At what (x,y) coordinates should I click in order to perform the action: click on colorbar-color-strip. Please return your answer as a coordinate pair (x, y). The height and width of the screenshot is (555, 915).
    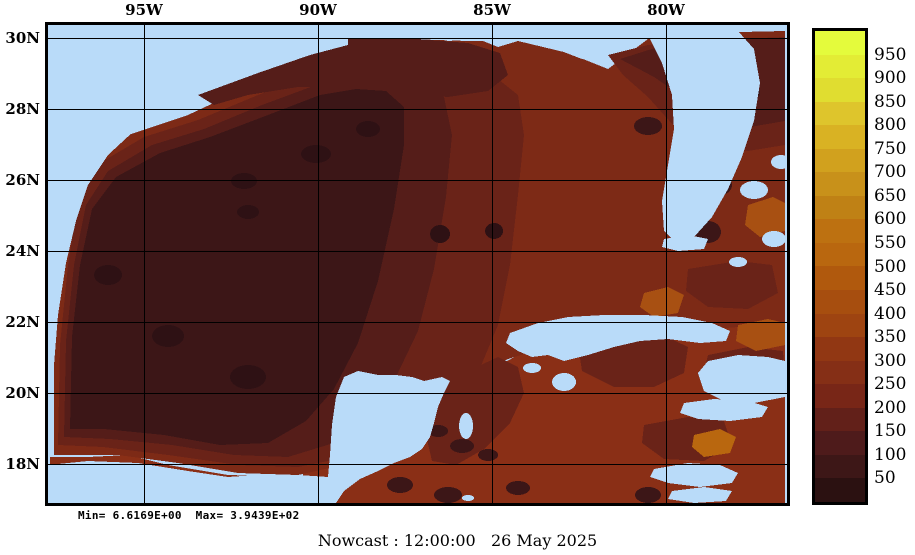
    Looking at the image, I should click on (840, 266).